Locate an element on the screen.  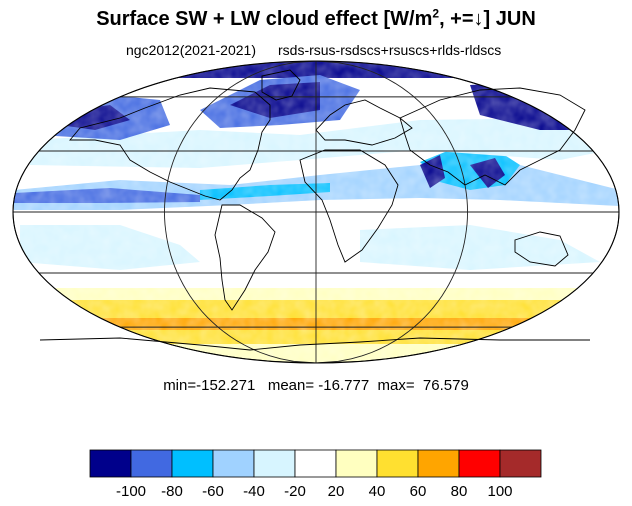
colorbar-label-3: -40 is located at coordinates (254, 491).